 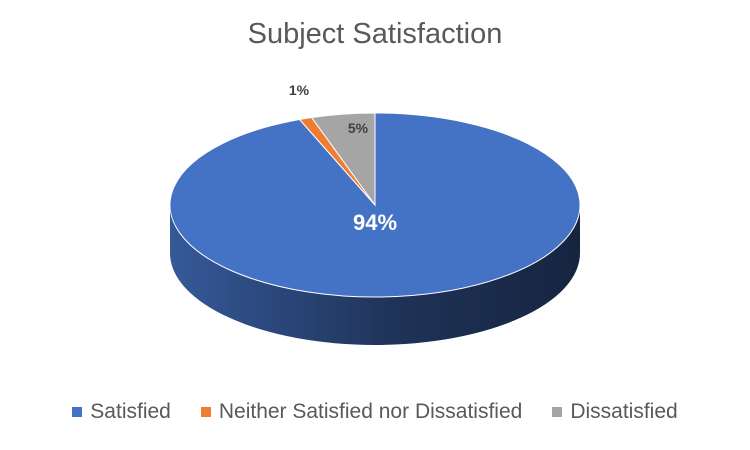 I want to click on legend-item-neither: Neither Satisfied nor Dissatisfied, so click(x=361, y=412).